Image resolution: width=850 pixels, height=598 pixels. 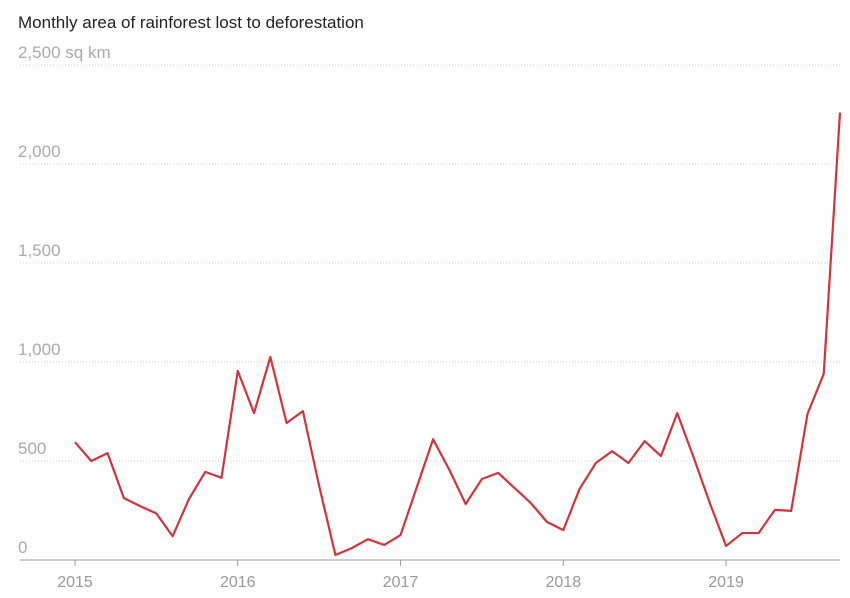 What do you see at coordinates (401, 582) in the screenshot?
I see `x-tick-label: 2017` at bounding box center [401, 582].